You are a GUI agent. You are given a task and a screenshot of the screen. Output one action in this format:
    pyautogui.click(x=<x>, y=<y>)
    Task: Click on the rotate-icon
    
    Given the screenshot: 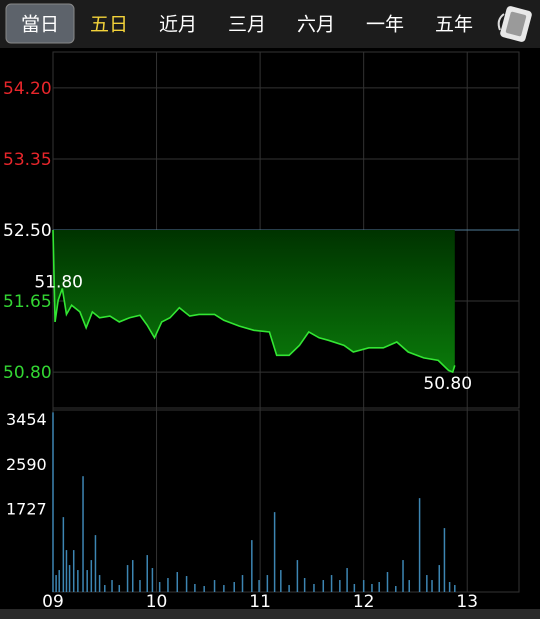 What is the action you would take?
    pyautogui.click(x=515, y=24)
    